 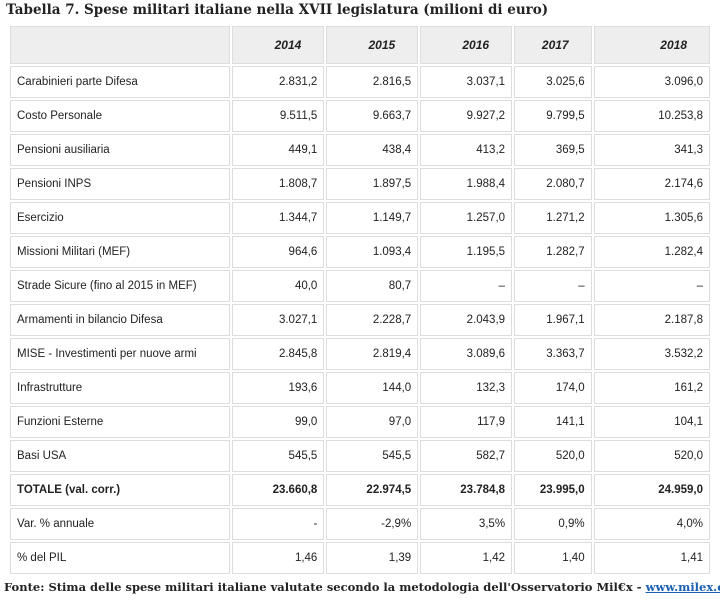 What do you see at coordinates (466, 218) in the screenshot?
I see `cell: 1.257,0` at bounding box center [466, 218].